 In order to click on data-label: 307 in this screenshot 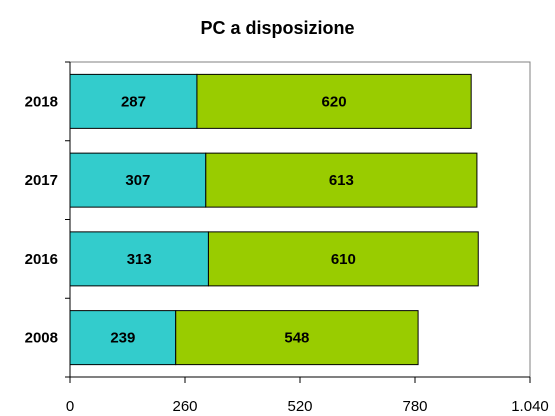, I will do `click(137, 180)`.